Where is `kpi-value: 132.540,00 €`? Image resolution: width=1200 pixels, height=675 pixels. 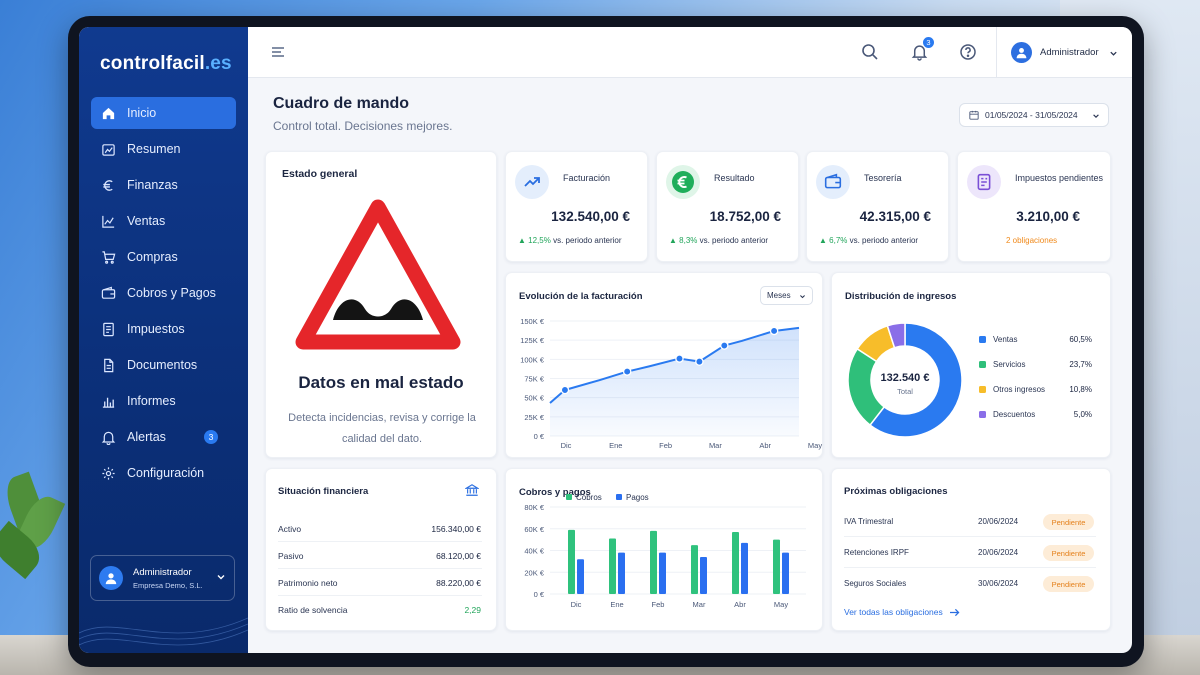
kpi-value: 132.540,00 € is located at coordinates (590, 216).